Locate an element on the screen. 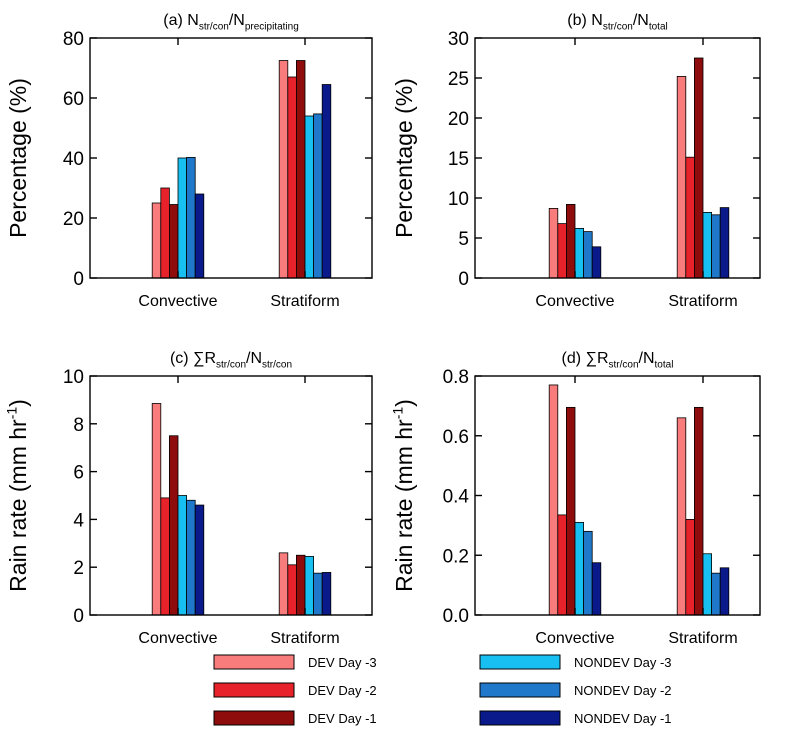 The image size is (800, 738). y-tick-label: 80 is located at coordinates (73, 39).